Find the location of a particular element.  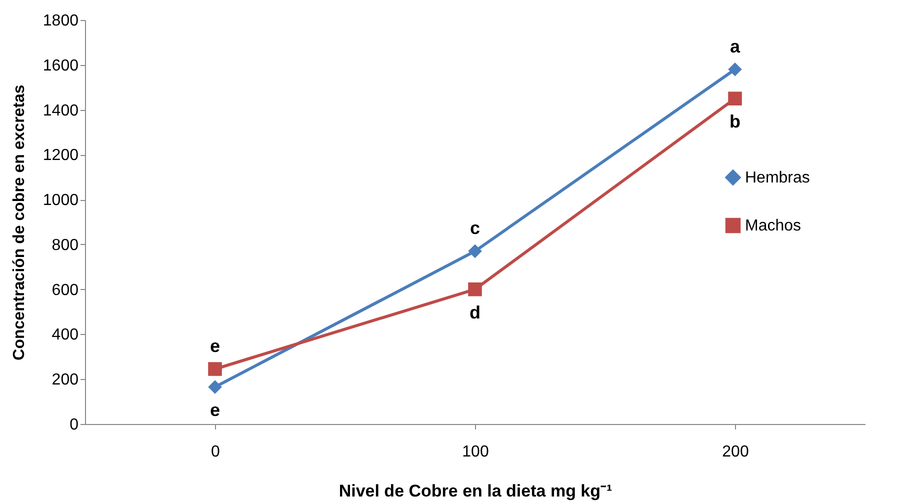

x-tick-label: 0 is located at coordinates (215, 452).